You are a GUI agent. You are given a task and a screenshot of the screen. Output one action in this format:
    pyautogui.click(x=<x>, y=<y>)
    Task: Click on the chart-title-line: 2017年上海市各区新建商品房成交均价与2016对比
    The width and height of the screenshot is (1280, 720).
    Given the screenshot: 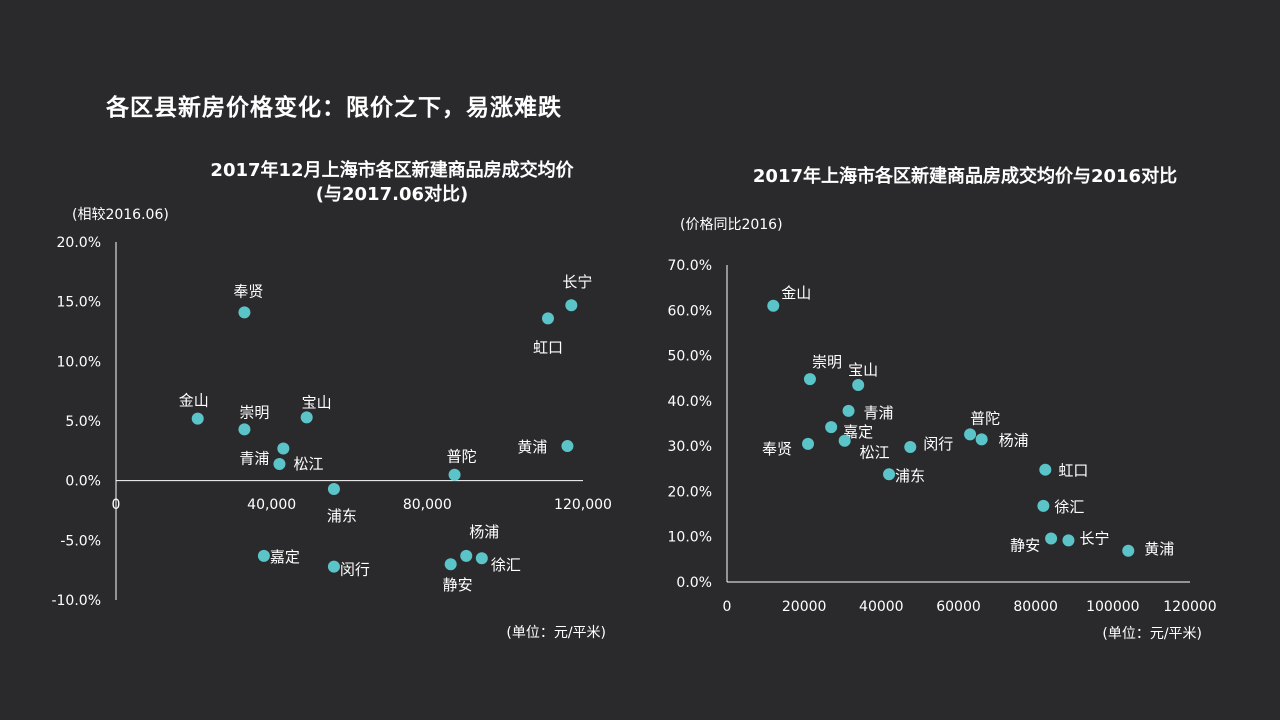 What is the action you would take?
    pyautogui.click(x=965, y=176)
    